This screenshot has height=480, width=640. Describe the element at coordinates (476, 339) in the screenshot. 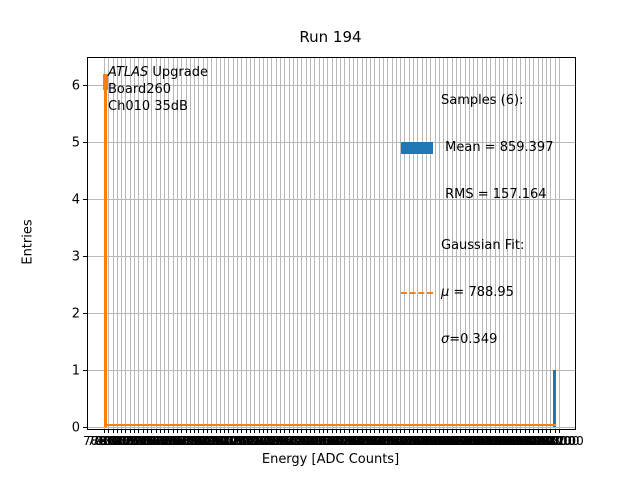

I see `legend-row-sigma: σ=0.349` at that location.